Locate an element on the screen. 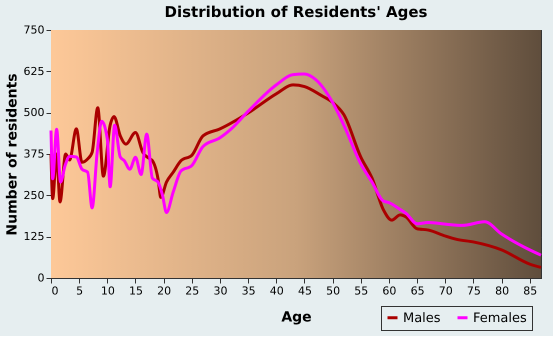 This screenshot has height=353, width=560. x-tick-label: 10 is located at coordinates (107, 291).